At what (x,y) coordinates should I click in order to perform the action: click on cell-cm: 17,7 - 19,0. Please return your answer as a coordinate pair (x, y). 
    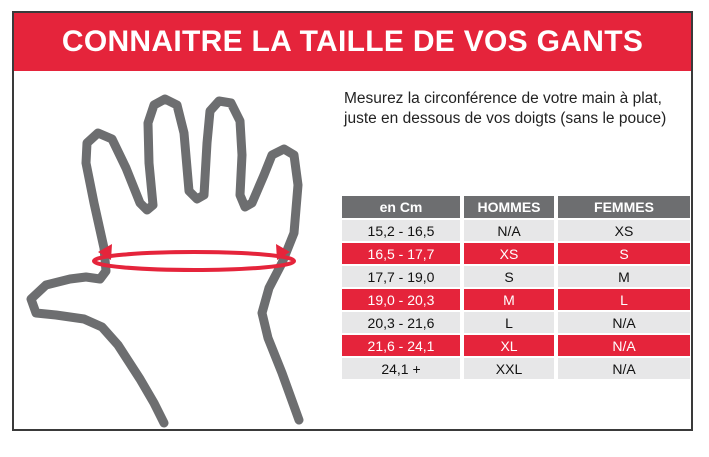
    Looking at the image, I should click on (403, 275).